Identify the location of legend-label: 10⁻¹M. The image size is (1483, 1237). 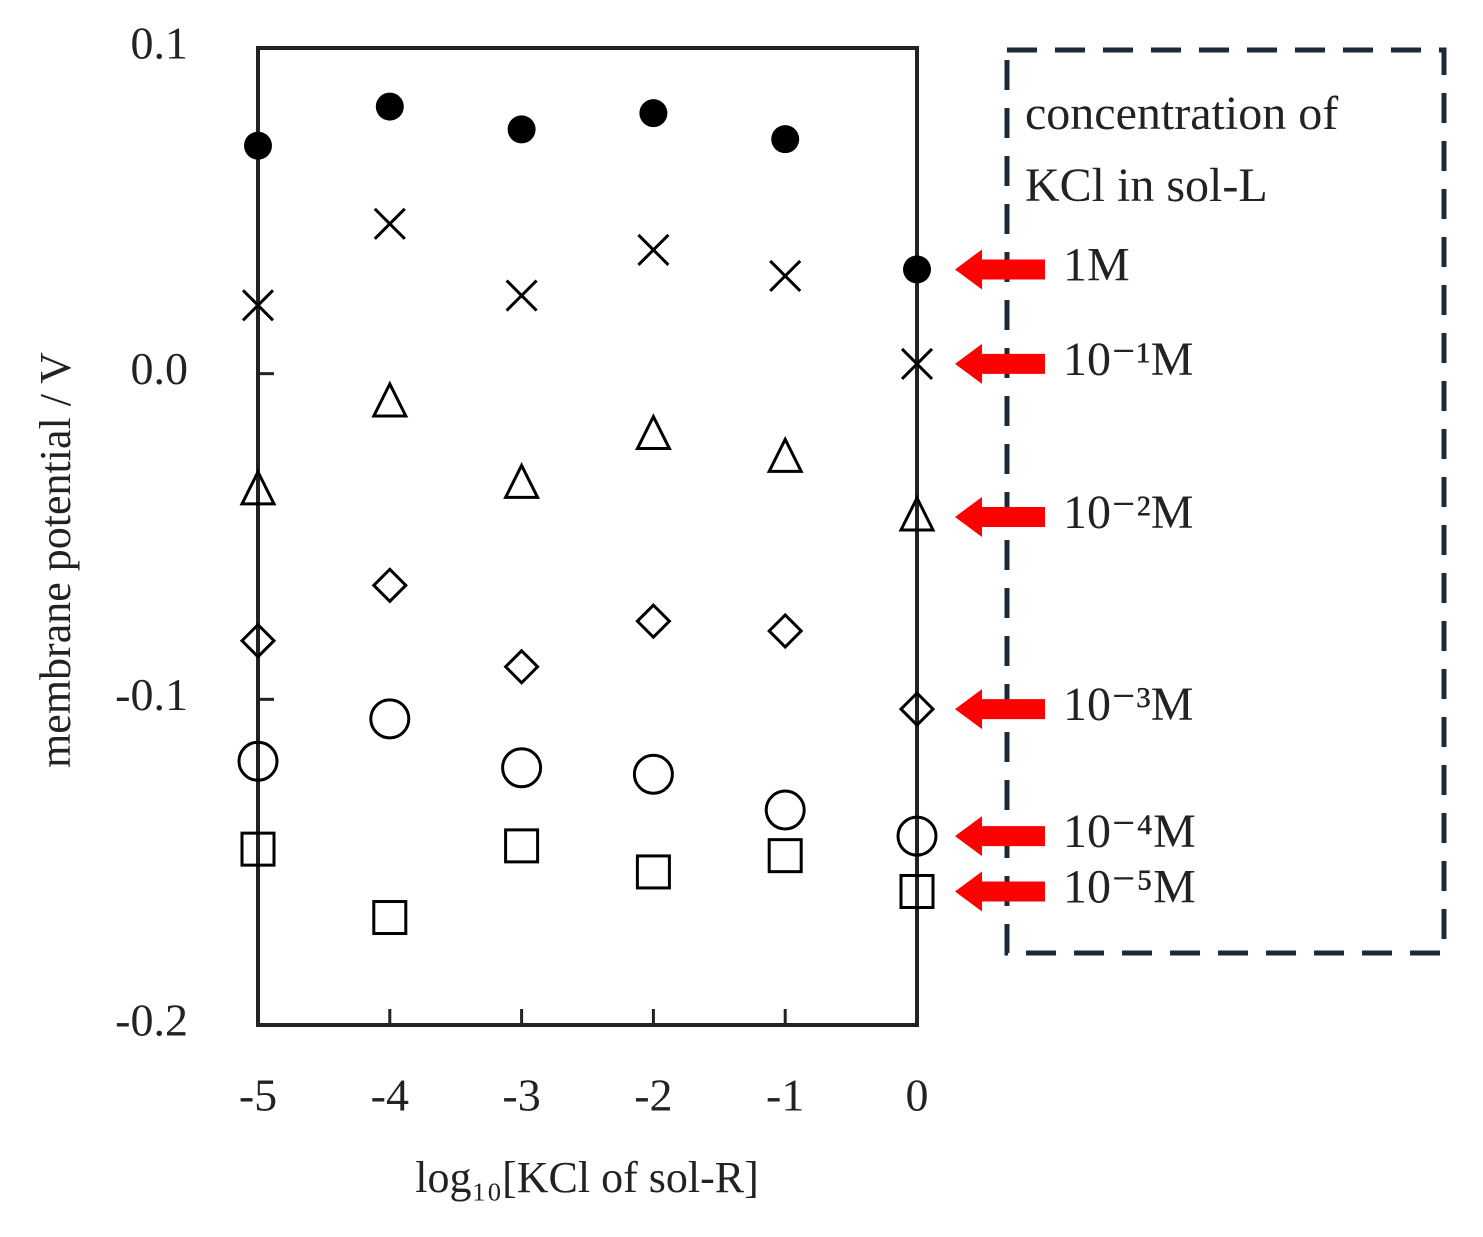
(1128, 359).